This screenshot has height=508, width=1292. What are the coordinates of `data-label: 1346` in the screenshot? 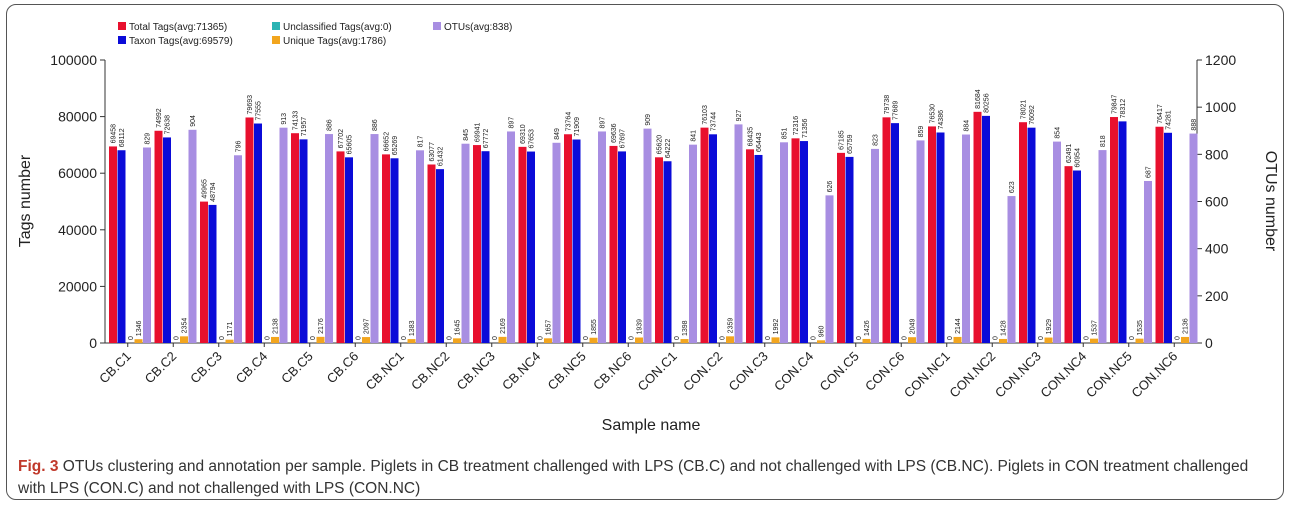 It's located at (139, 329).